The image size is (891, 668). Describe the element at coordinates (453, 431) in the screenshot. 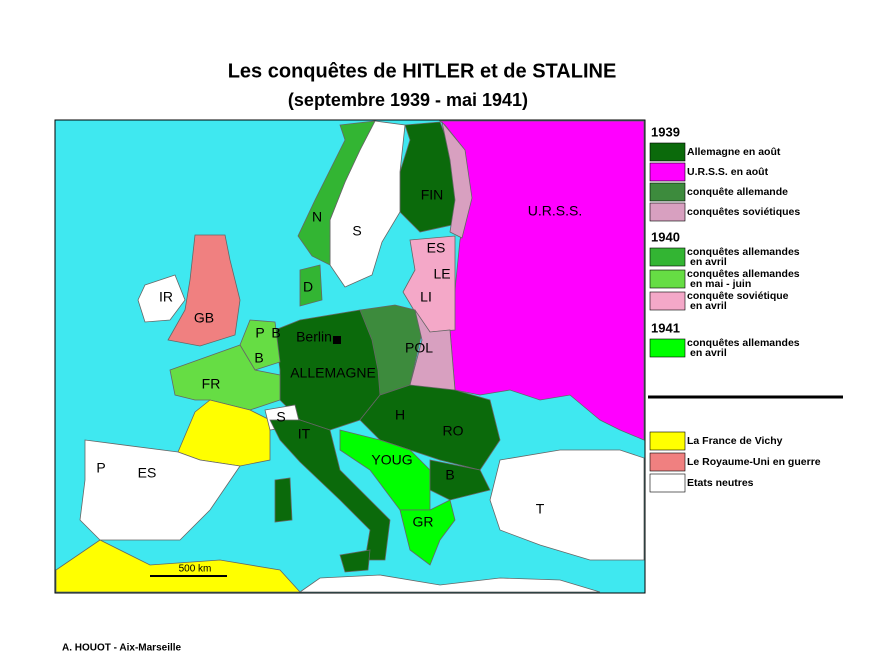

I see `map-label: RO` at that location.